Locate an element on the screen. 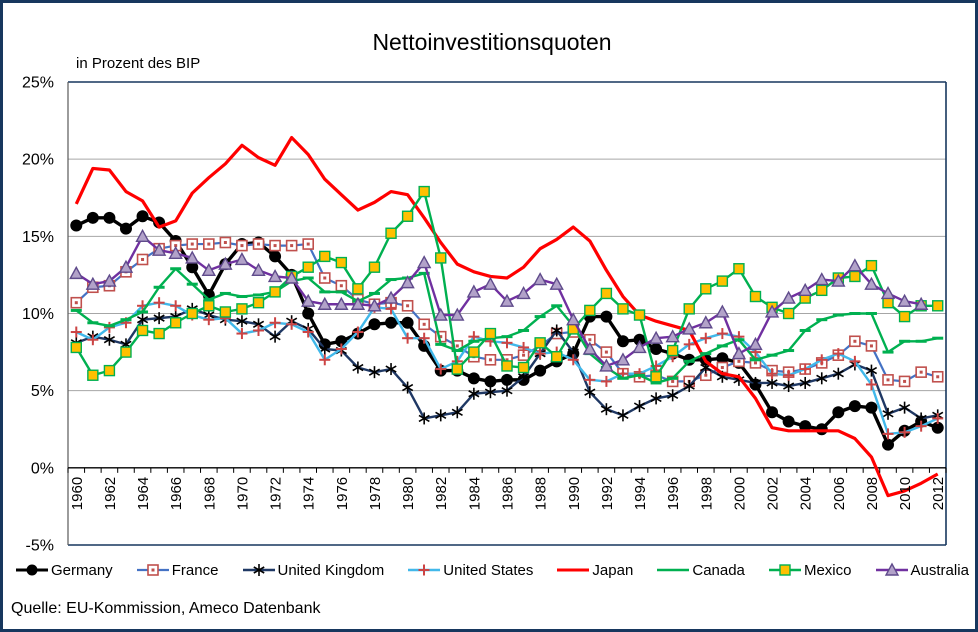  svg-text: 1990 is located at coordinates (574, 493).